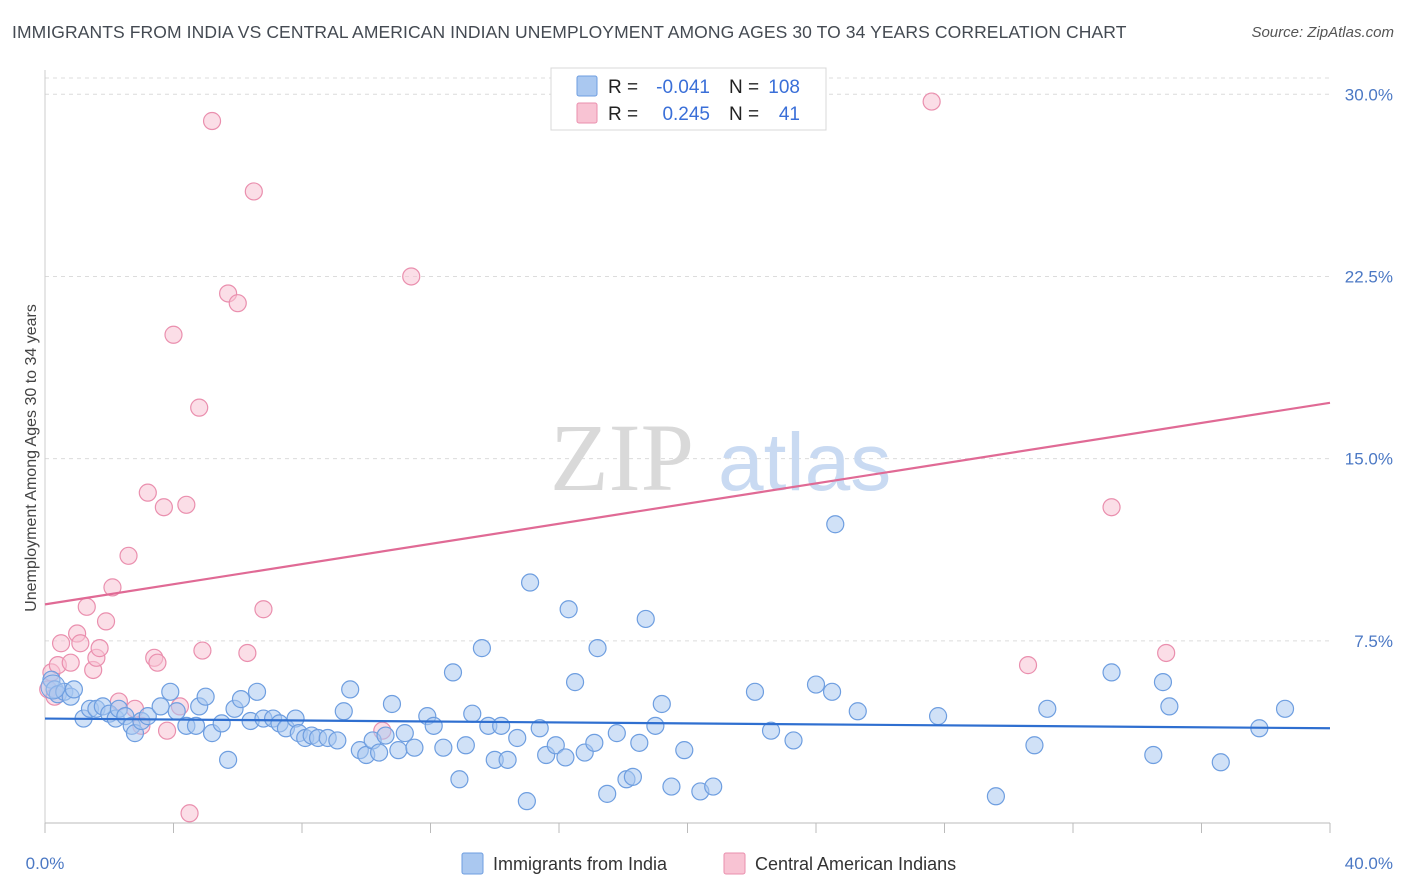 The image size is (1406, 892). What do you see at coordinates (1322, 32) in the screenshot?
I see `chart-source: Source: ZipAtlas.com` at bounding box center [1322, 32].